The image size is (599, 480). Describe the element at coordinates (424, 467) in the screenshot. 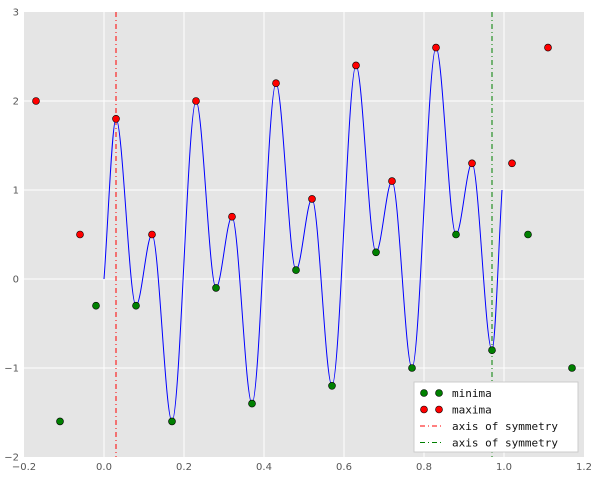

I see `x-tick-label: 0.8` at that location.